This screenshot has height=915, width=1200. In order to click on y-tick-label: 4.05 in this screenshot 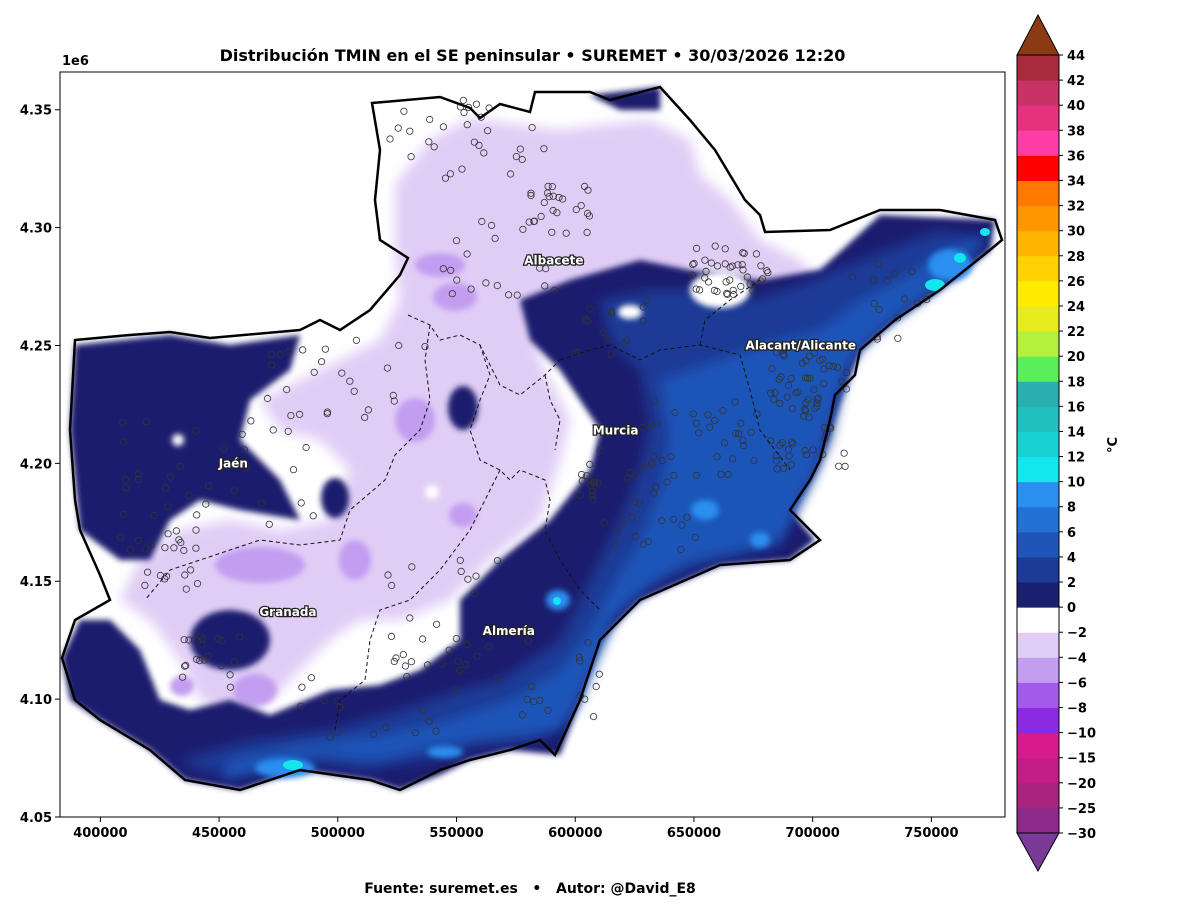, I will do `click(36, 818)`.